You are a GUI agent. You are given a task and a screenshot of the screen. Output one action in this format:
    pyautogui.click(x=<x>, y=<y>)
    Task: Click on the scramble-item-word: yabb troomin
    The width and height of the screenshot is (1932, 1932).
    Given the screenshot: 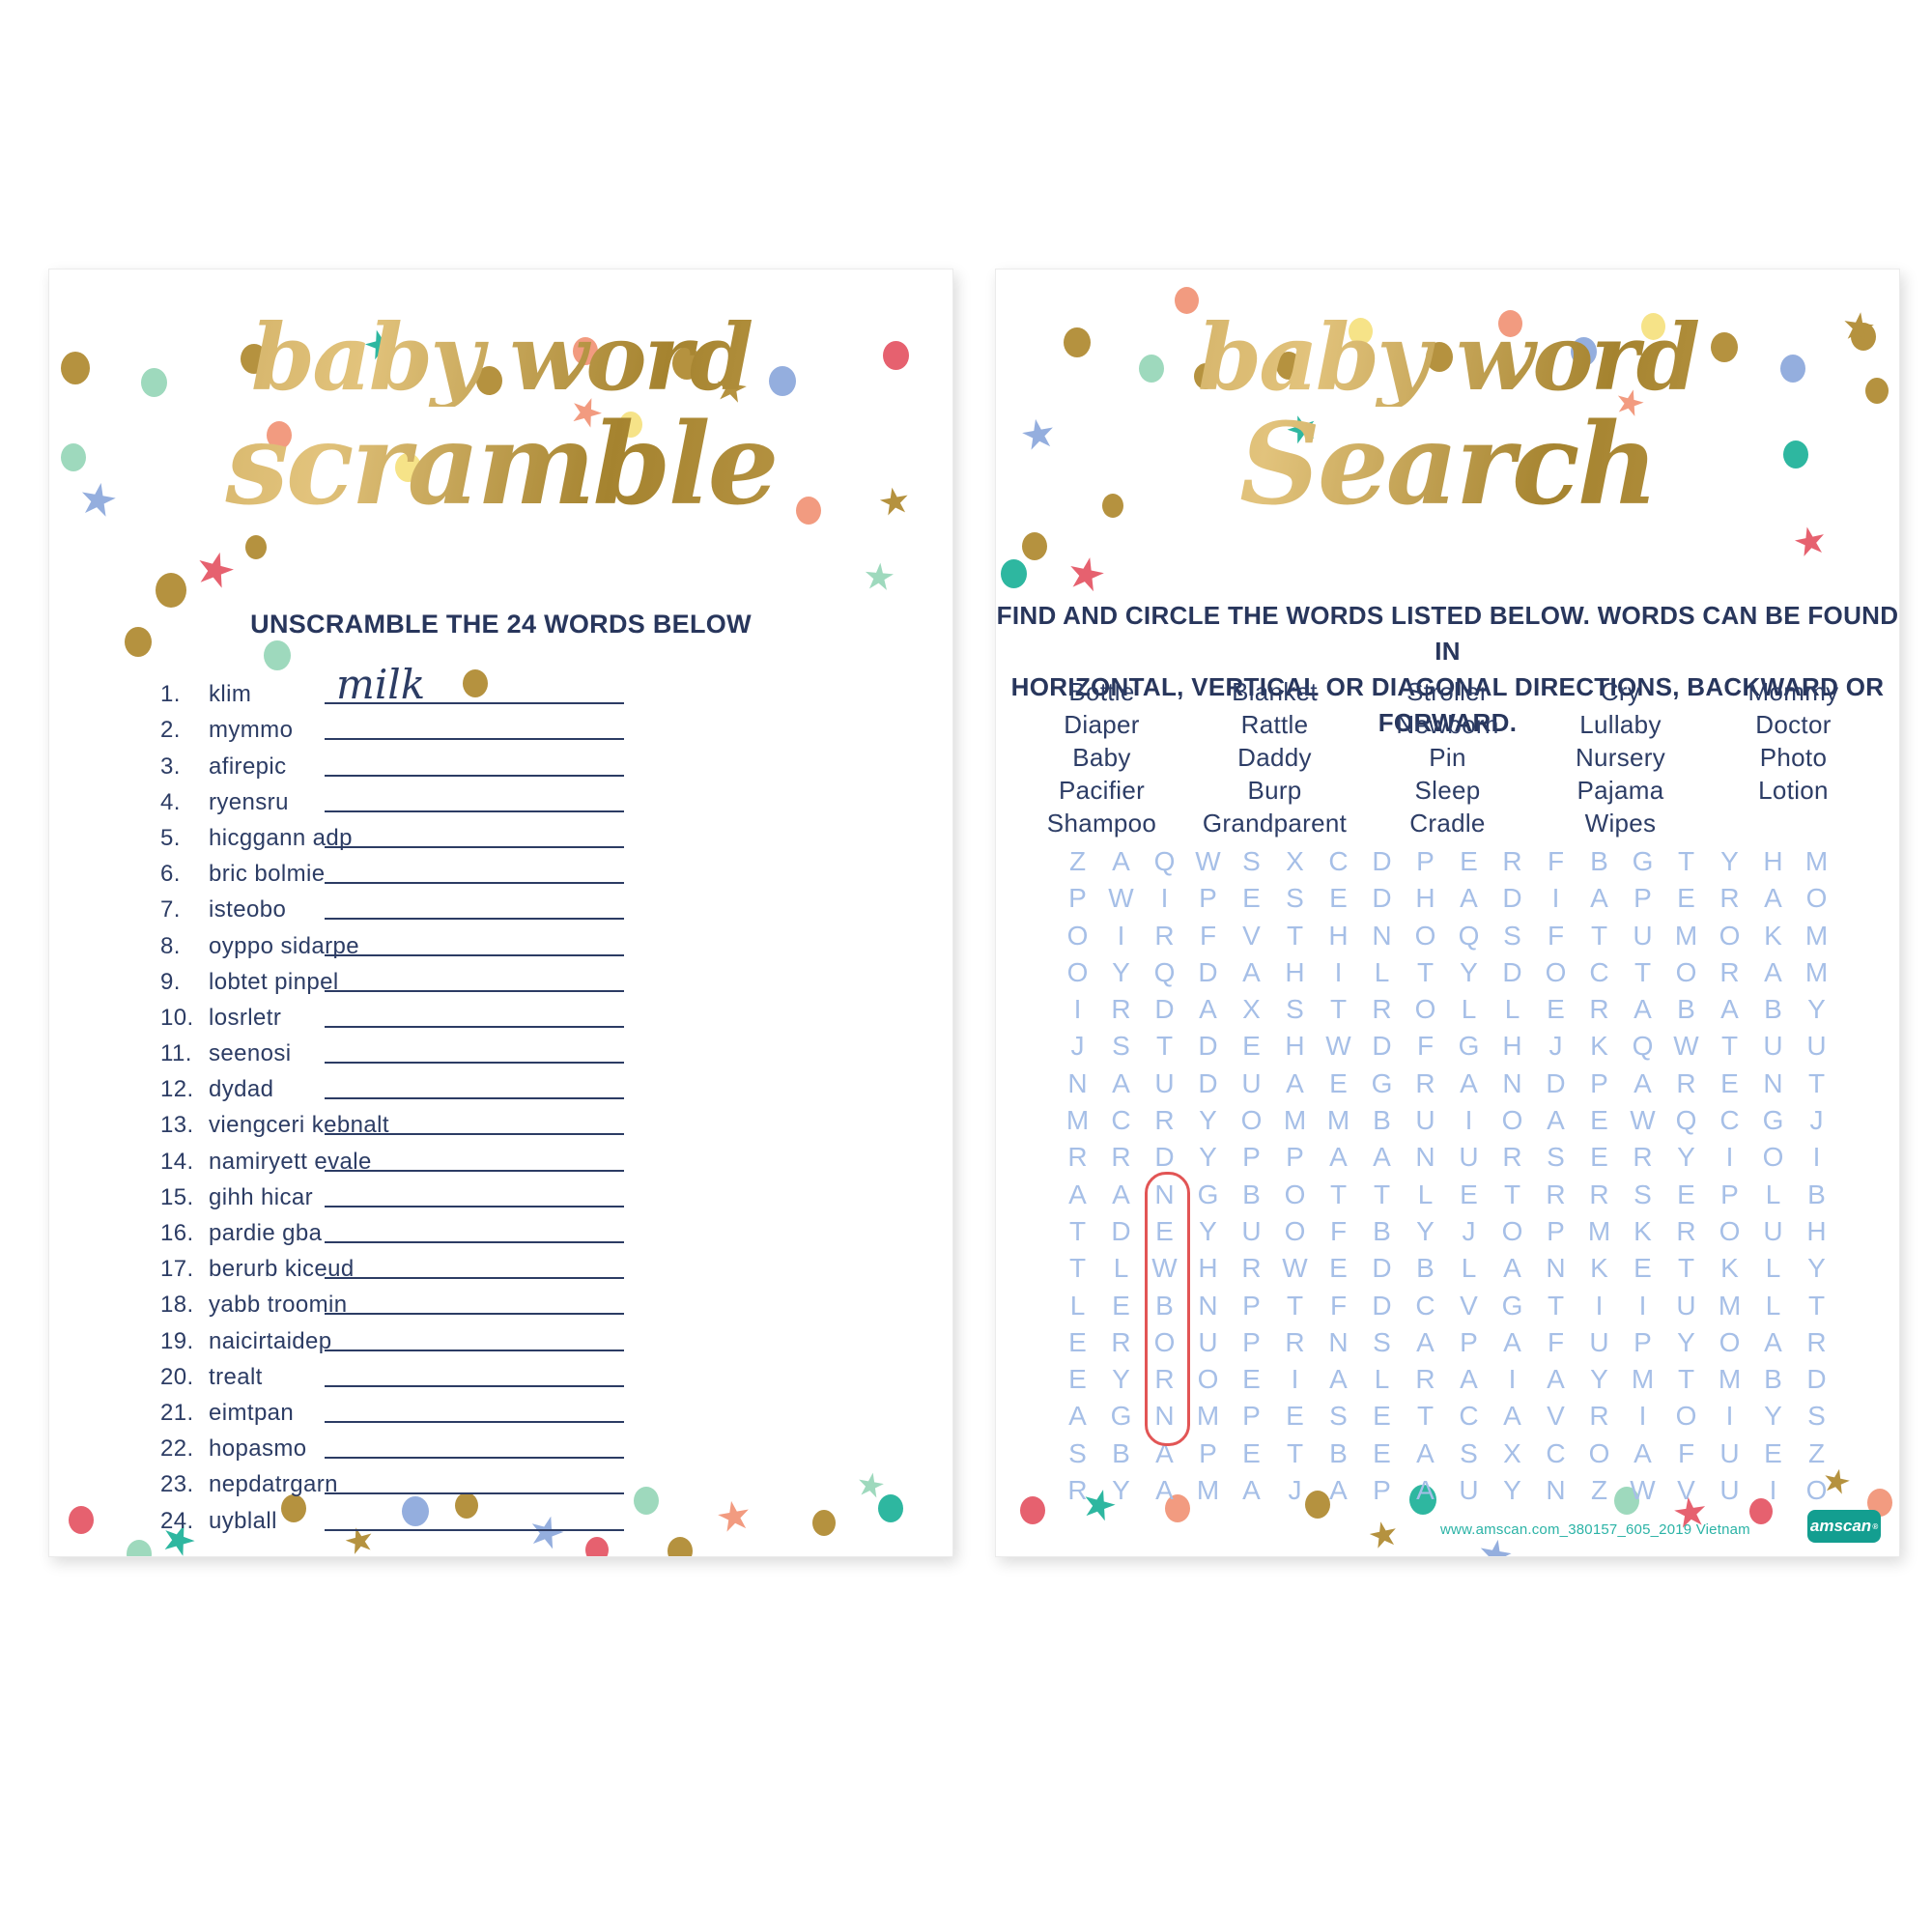 What is the action you would take?
    pyautogui.click(x=278, y=1305)
    